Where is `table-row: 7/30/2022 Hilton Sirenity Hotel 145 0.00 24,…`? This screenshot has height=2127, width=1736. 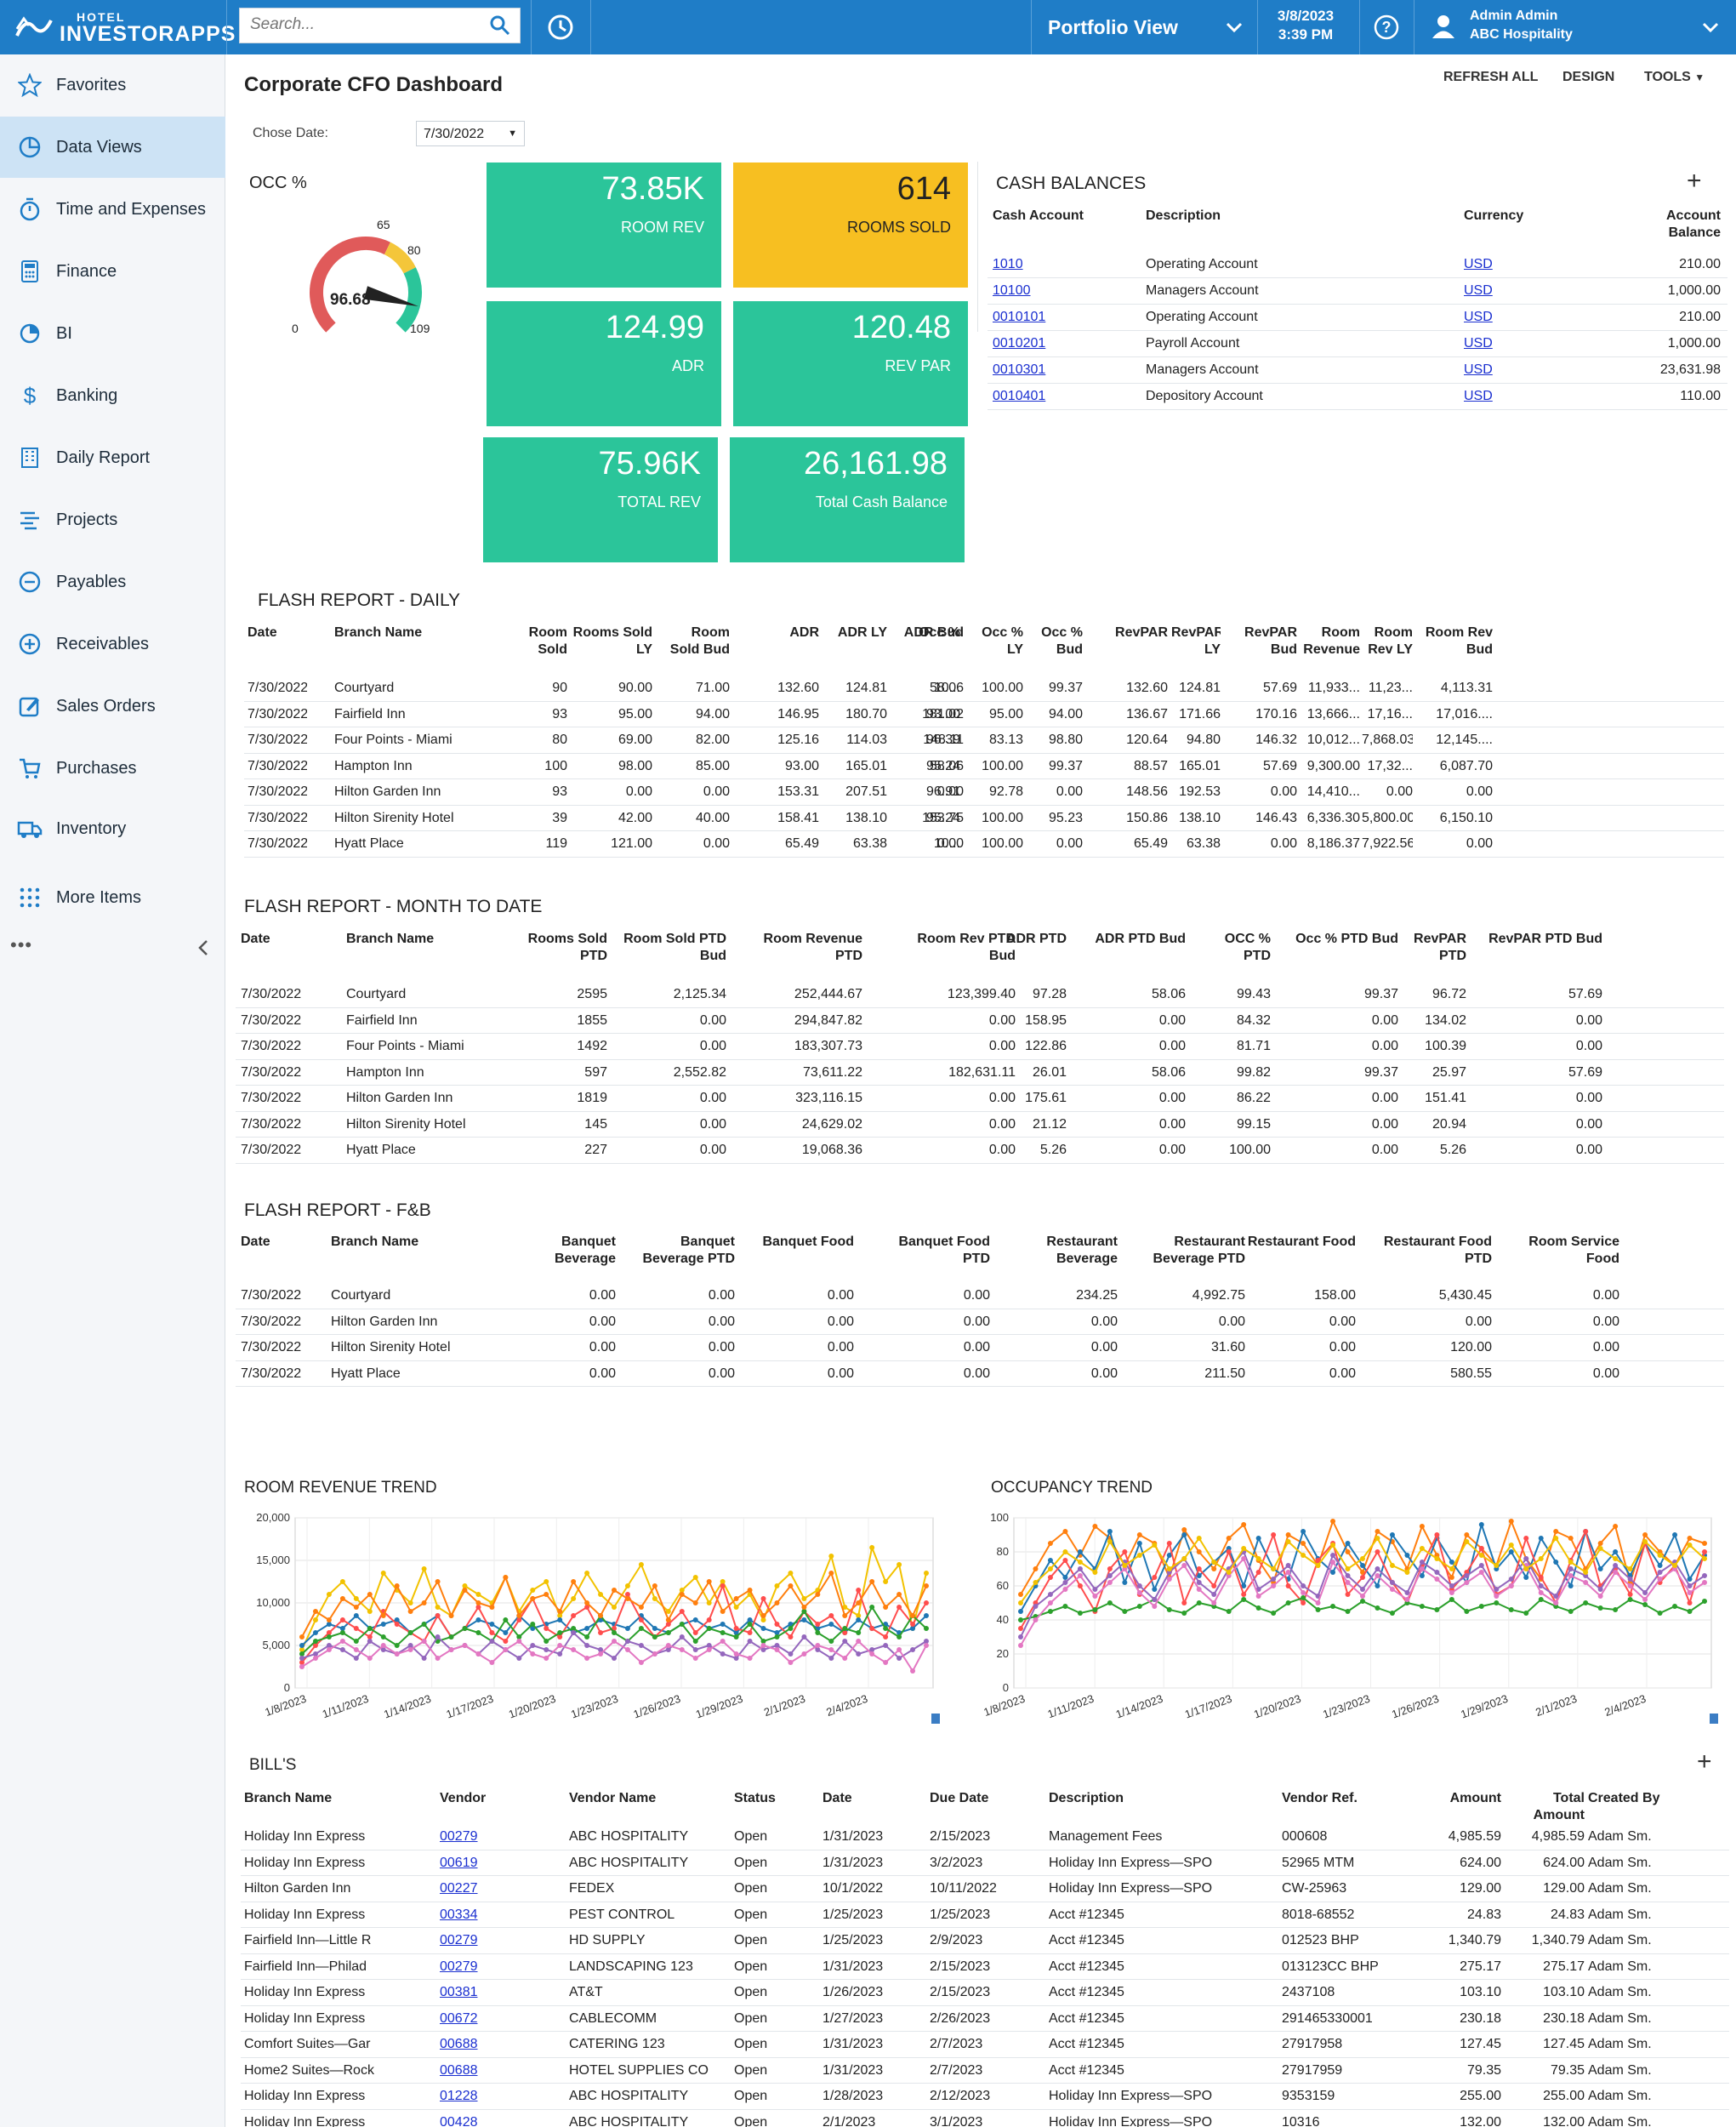 table-row: 7/30/2022 Hilton Sirenity Hotel 145 0.00 24,… is located at coordinates (980, 1125).